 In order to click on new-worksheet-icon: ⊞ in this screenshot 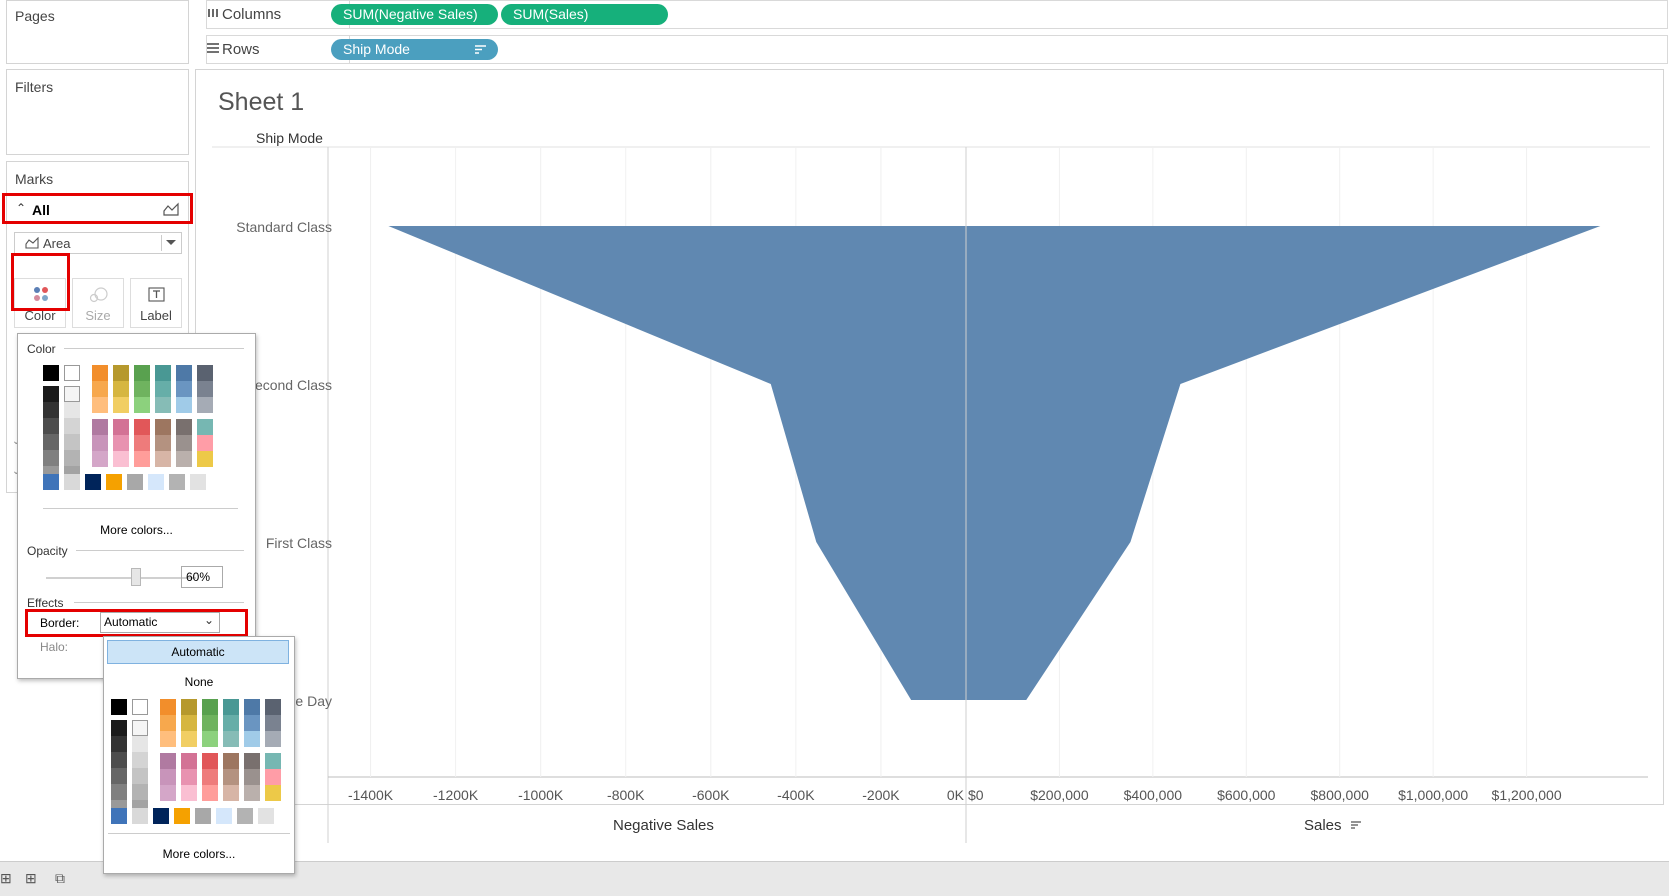, I will do `click(6, 878)`.